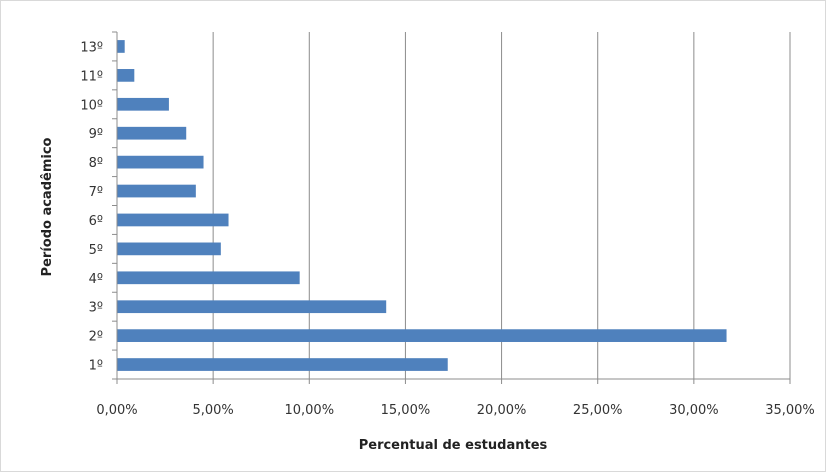  I want to click on y-tick-label: 1º, so click(96, 366).